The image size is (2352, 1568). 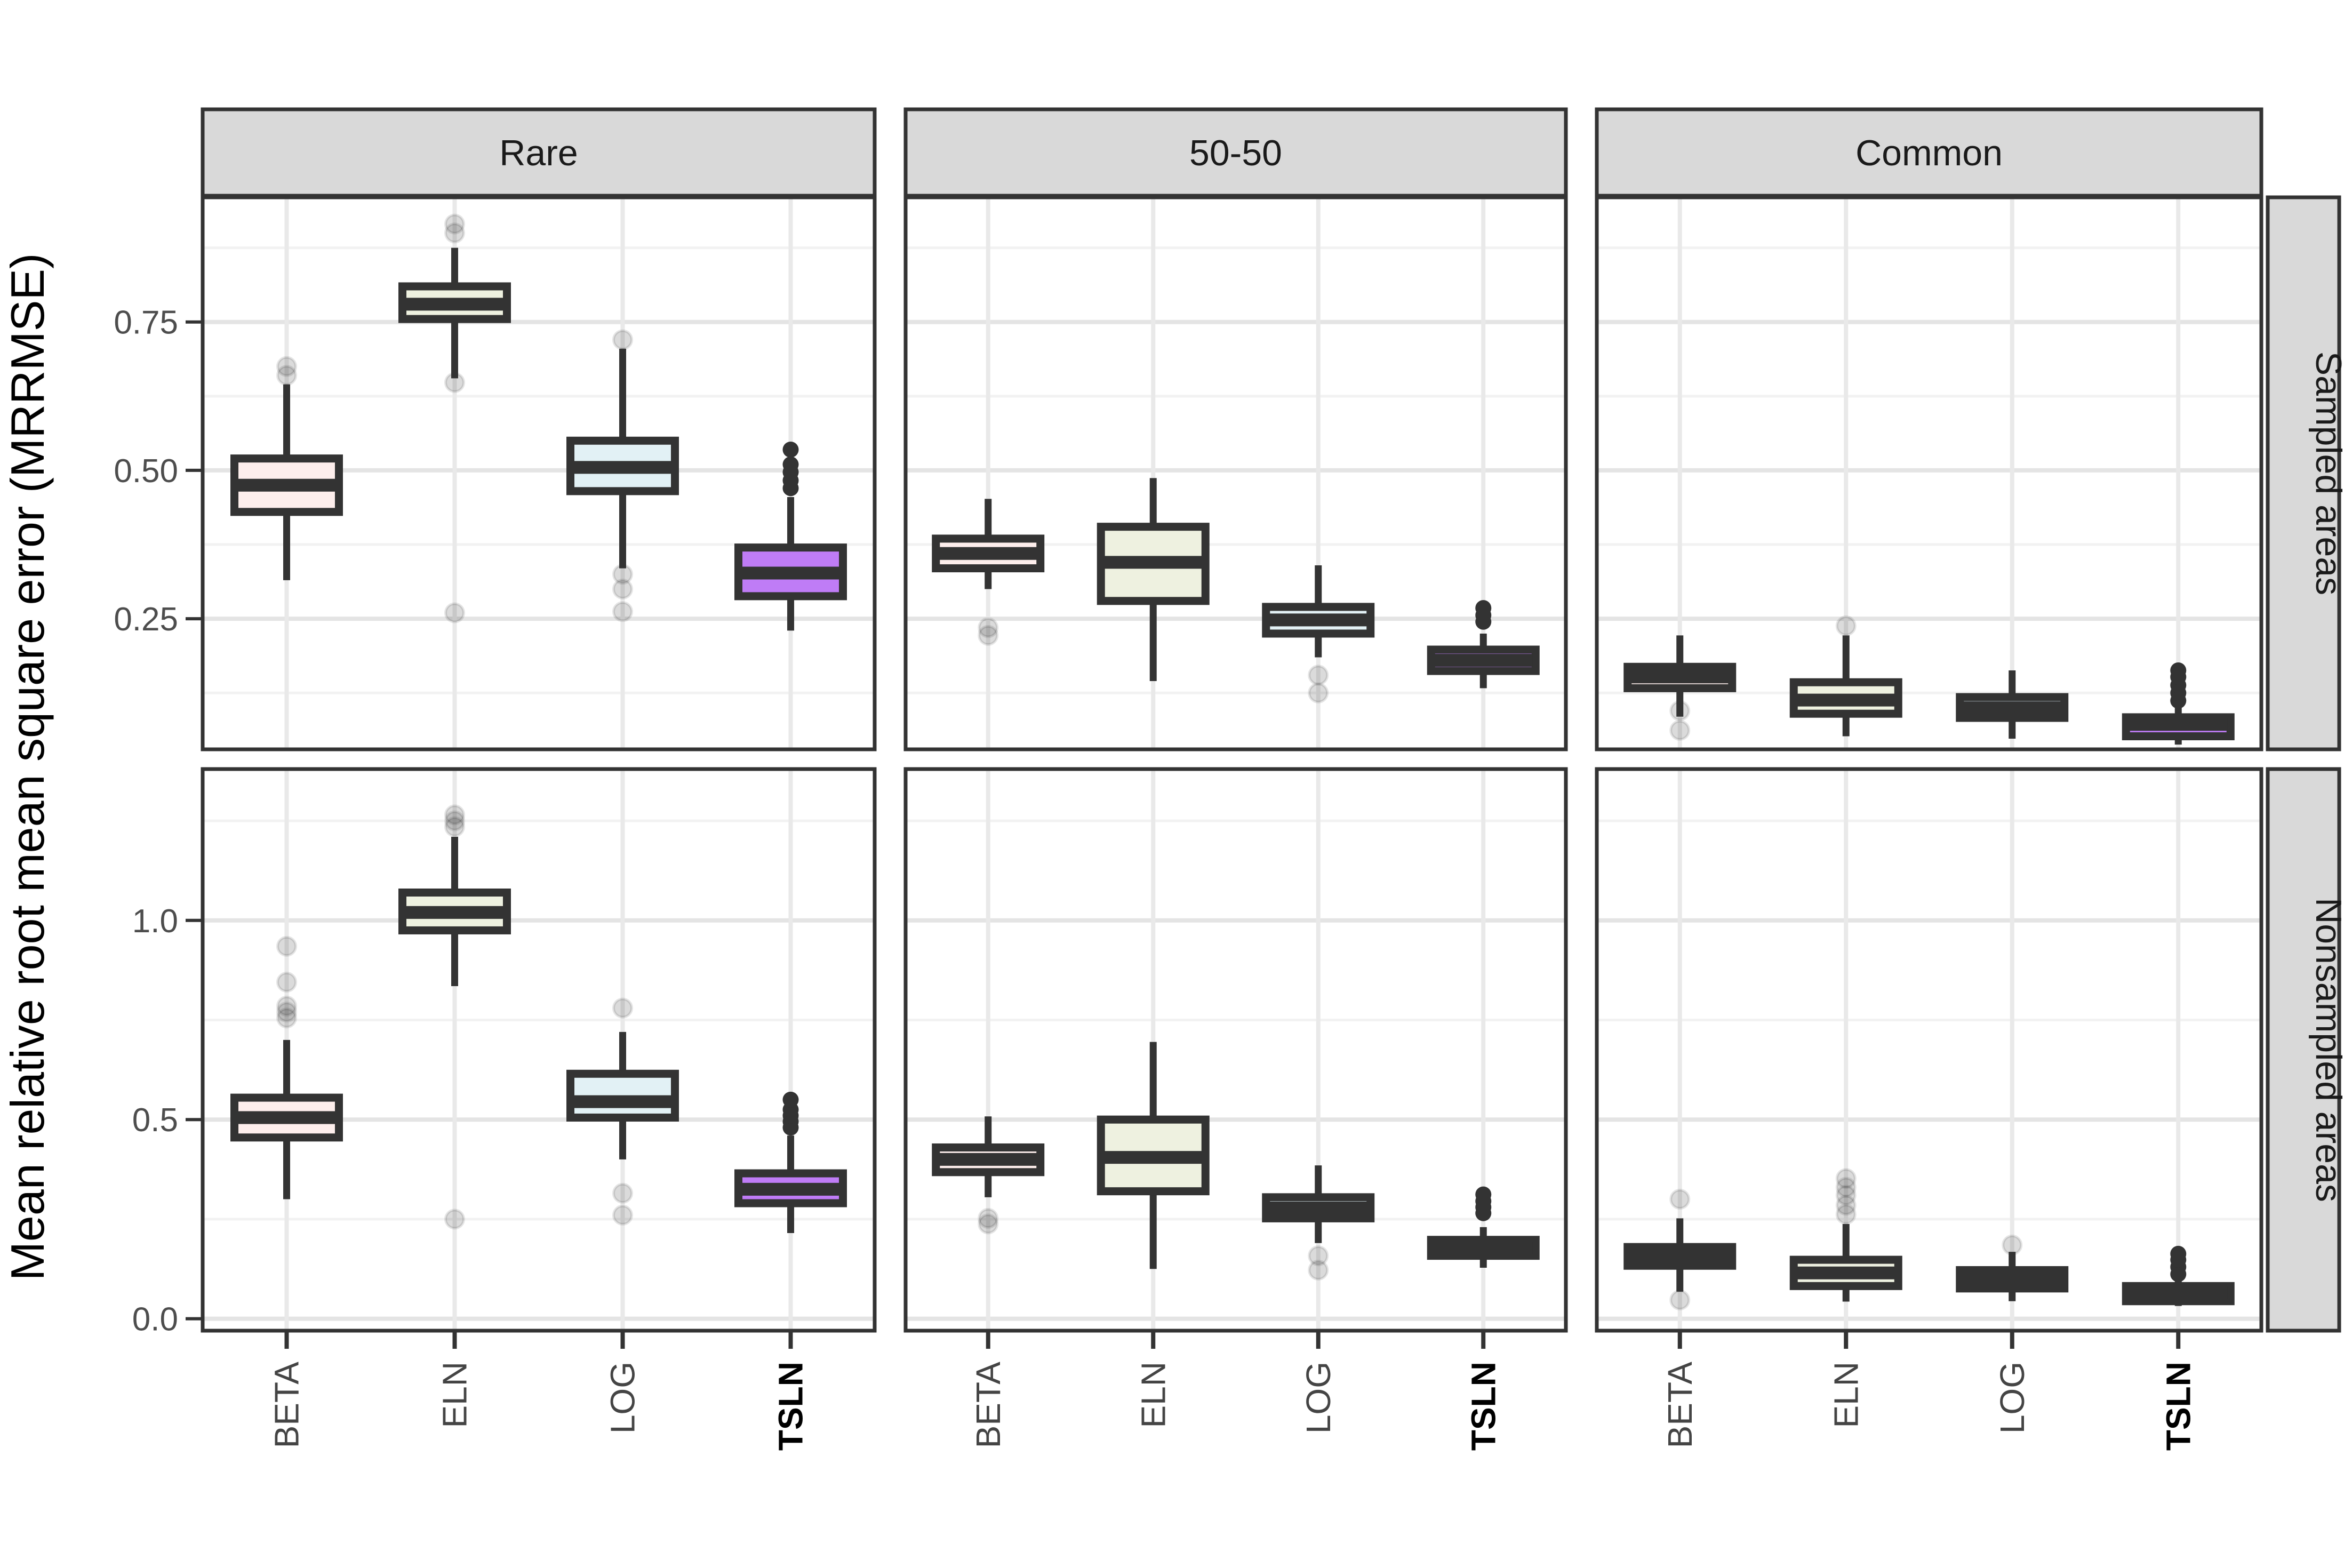 I want to click on facet-column-label: Rare, so click(x=538, y=153).